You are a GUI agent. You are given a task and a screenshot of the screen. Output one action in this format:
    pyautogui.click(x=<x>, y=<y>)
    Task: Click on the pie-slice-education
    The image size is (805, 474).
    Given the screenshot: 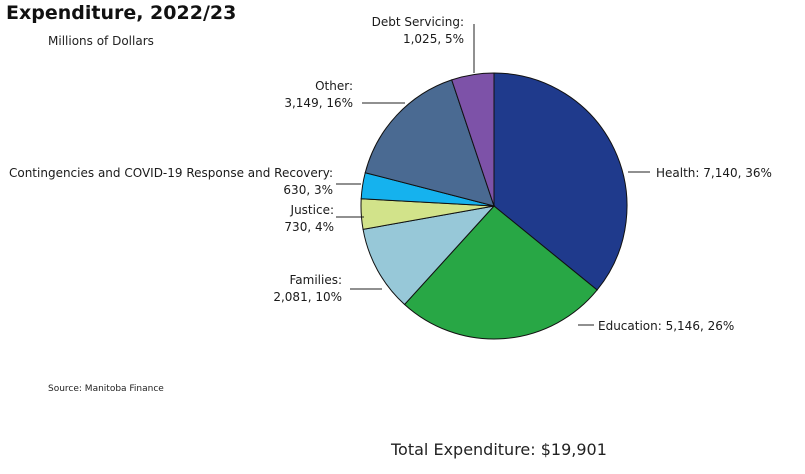 What is the action you would take?
    pyautogui.click(x=500, y=272)
    